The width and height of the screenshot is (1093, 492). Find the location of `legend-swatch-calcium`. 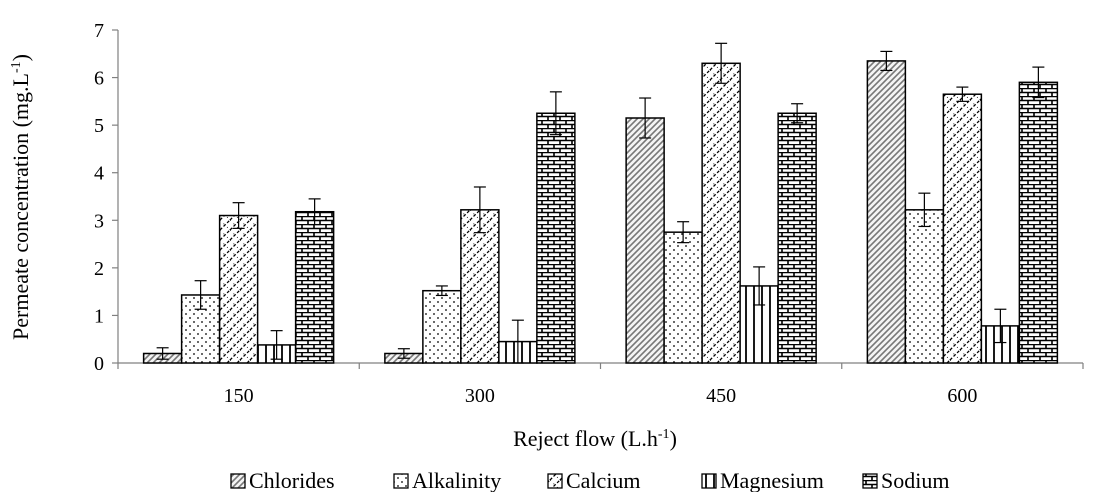

legend-swatch-calcium is located at coordinates (555, 481).